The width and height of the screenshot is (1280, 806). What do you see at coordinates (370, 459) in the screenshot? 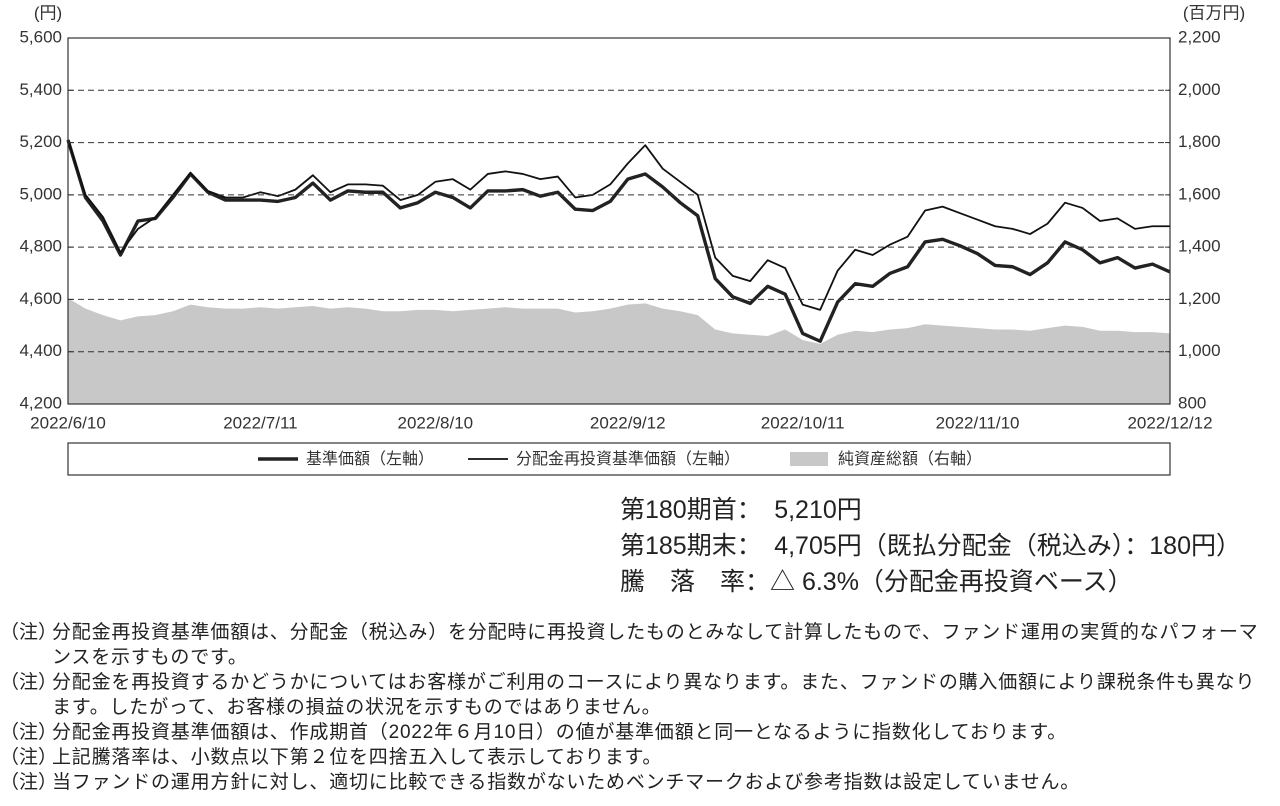
I see `legend-label: 基準価額（左軸）` at bounding box center [370, 459].